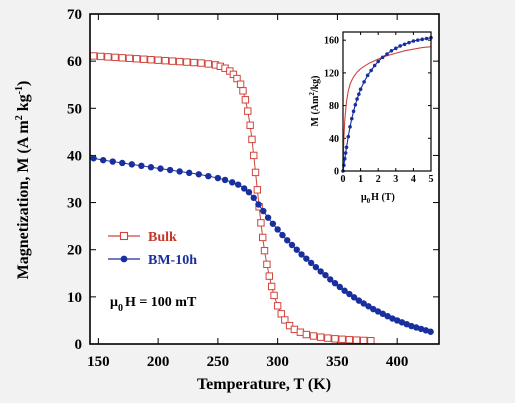 This screenshot has width=515, height=403. Describe the element at coordinates (74, 62) in the screenshot. I see `main-y-tick-label: 60` at that location.